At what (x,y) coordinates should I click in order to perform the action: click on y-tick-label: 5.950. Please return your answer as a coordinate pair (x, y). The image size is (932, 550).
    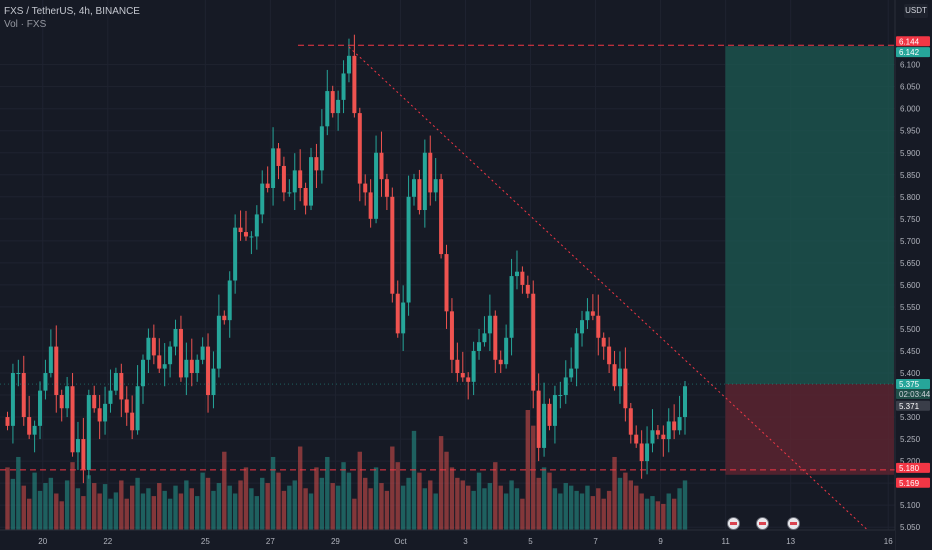
    Looking at the image, I should click on (910, 131).